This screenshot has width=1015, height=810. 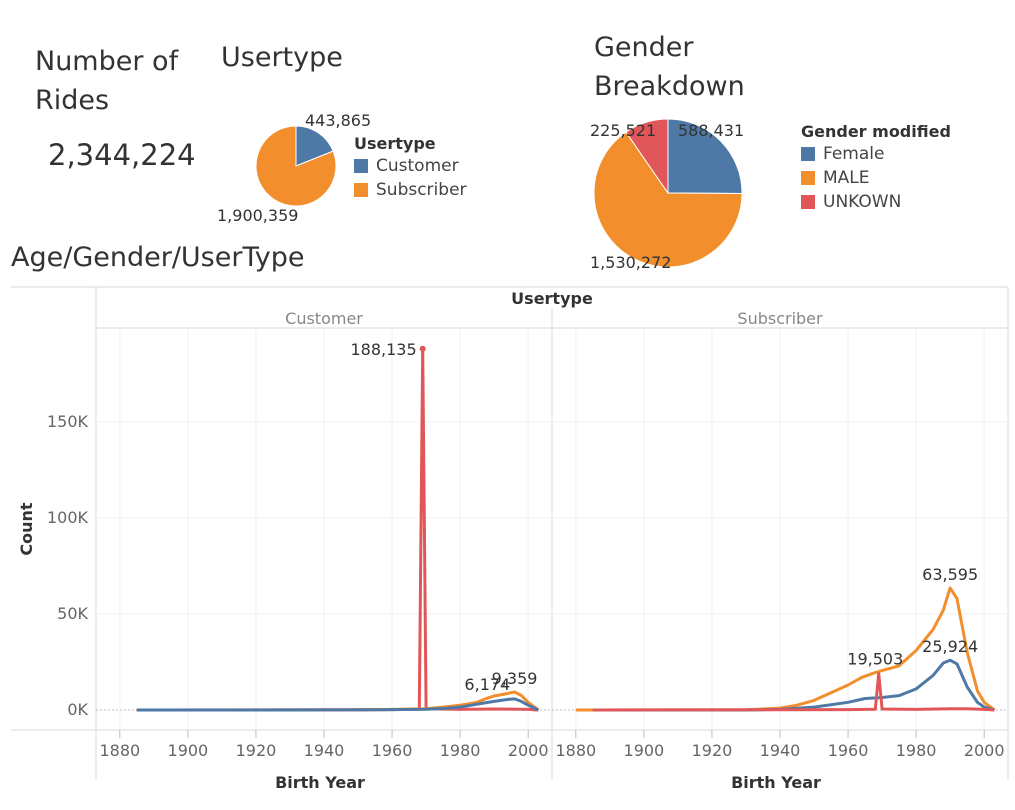 What do you see at coordinates (77, 709) in the screenshot?
I see `y-tick-label: 0K` at bounding box center [77, 709].